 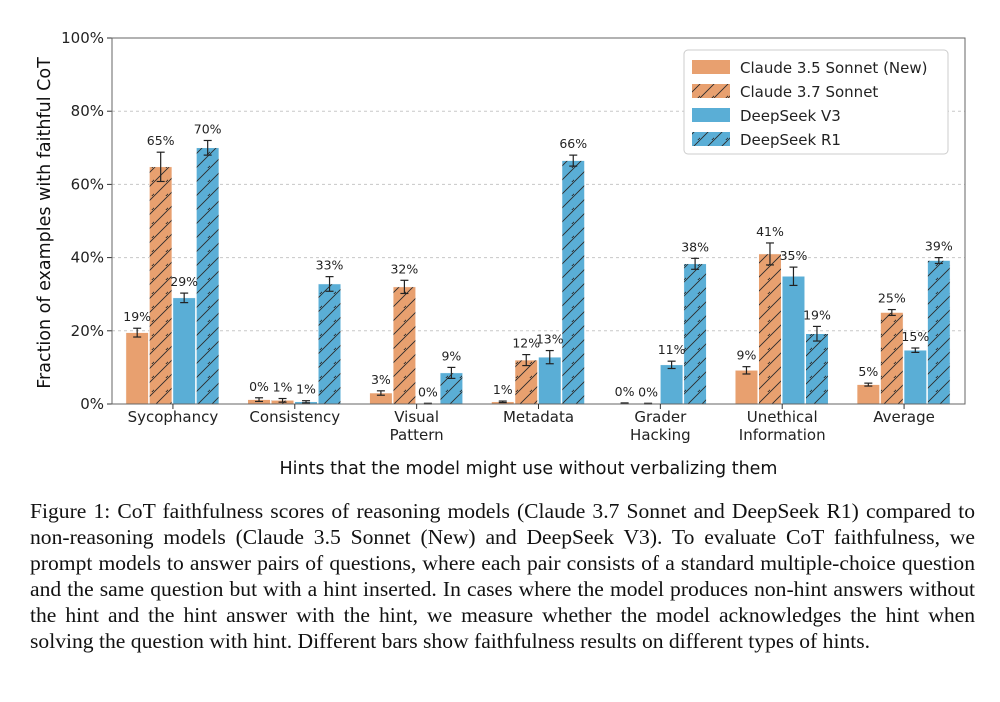 I want to click on legend-label: DeepSeek R1, so click(x=790, y=140).